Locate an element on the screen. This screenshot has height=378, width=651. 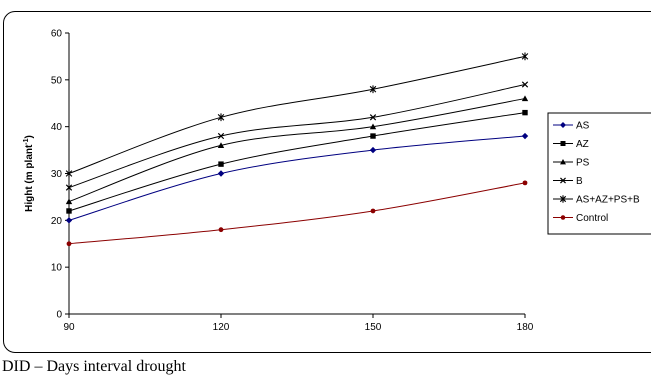
series-line is located at coordinates (297, 213).